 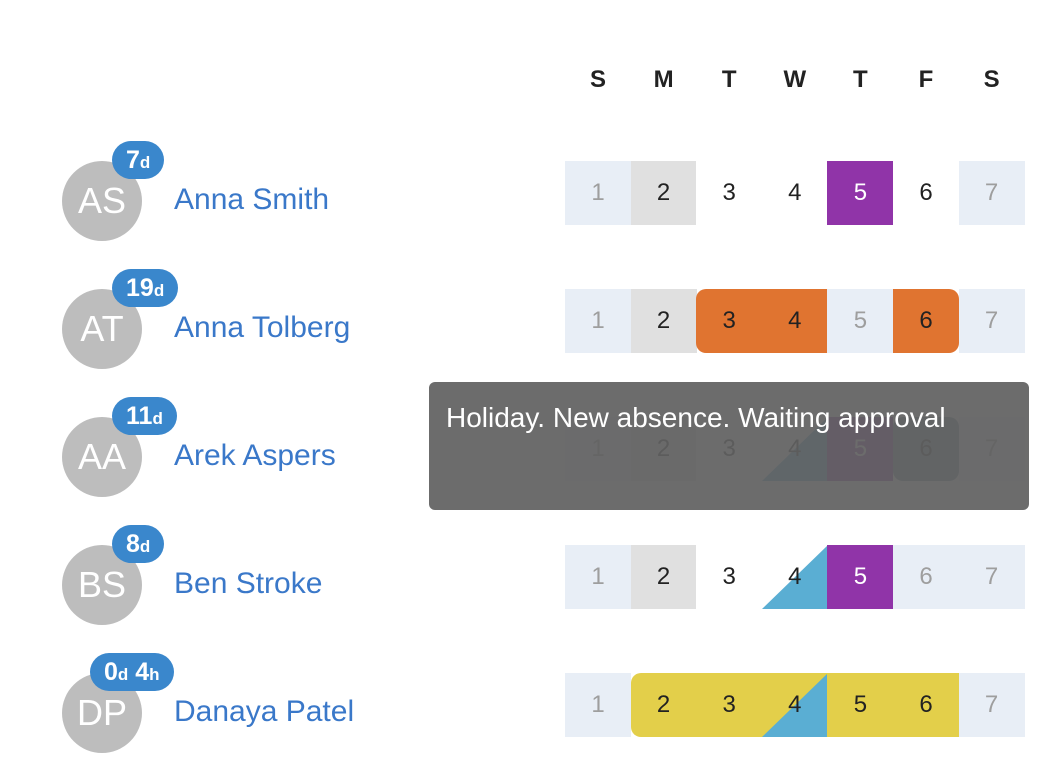 I want to click on person-name-link: Anna Tolberg, so click(x=262, y=327).